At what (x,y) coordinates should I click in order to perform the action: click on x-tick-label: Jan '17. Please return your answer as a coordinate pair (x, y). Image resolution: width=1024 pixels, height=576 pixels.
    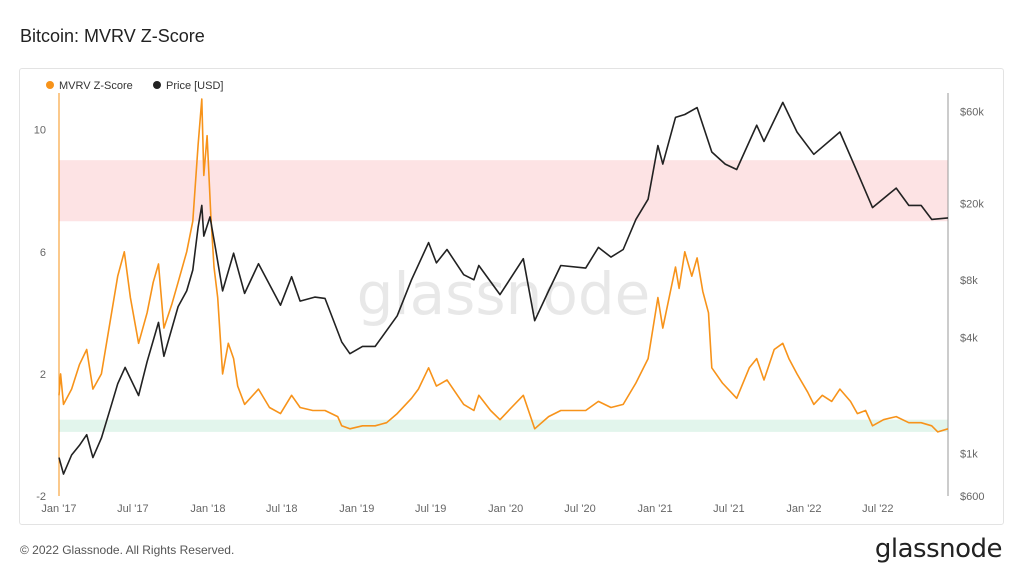
    Looking at the image, I should click on (58, 509).